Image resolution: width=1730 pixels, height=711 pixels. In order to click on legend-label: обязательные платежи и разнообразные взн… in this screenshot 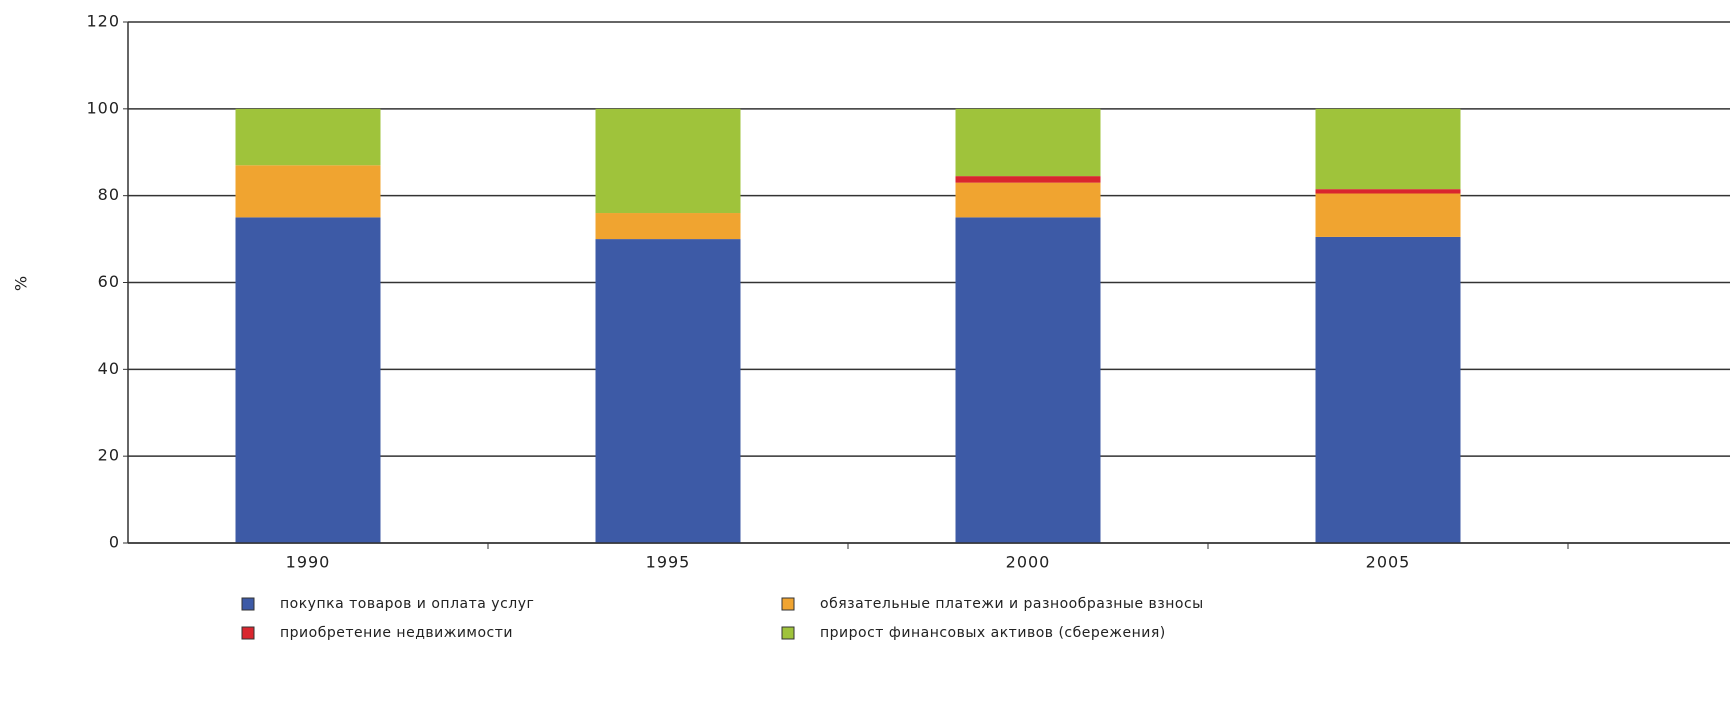, I will do `click(1012, 604)`.